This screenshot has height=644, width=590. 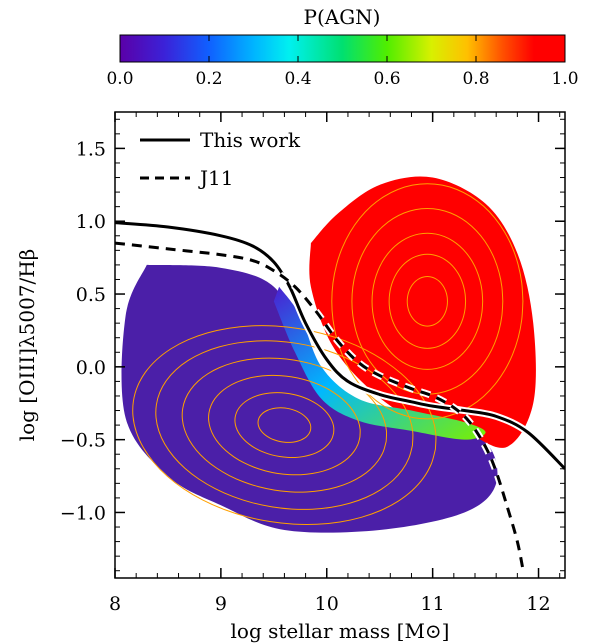 I want to click on colorbar, so click(x=342, y=48).